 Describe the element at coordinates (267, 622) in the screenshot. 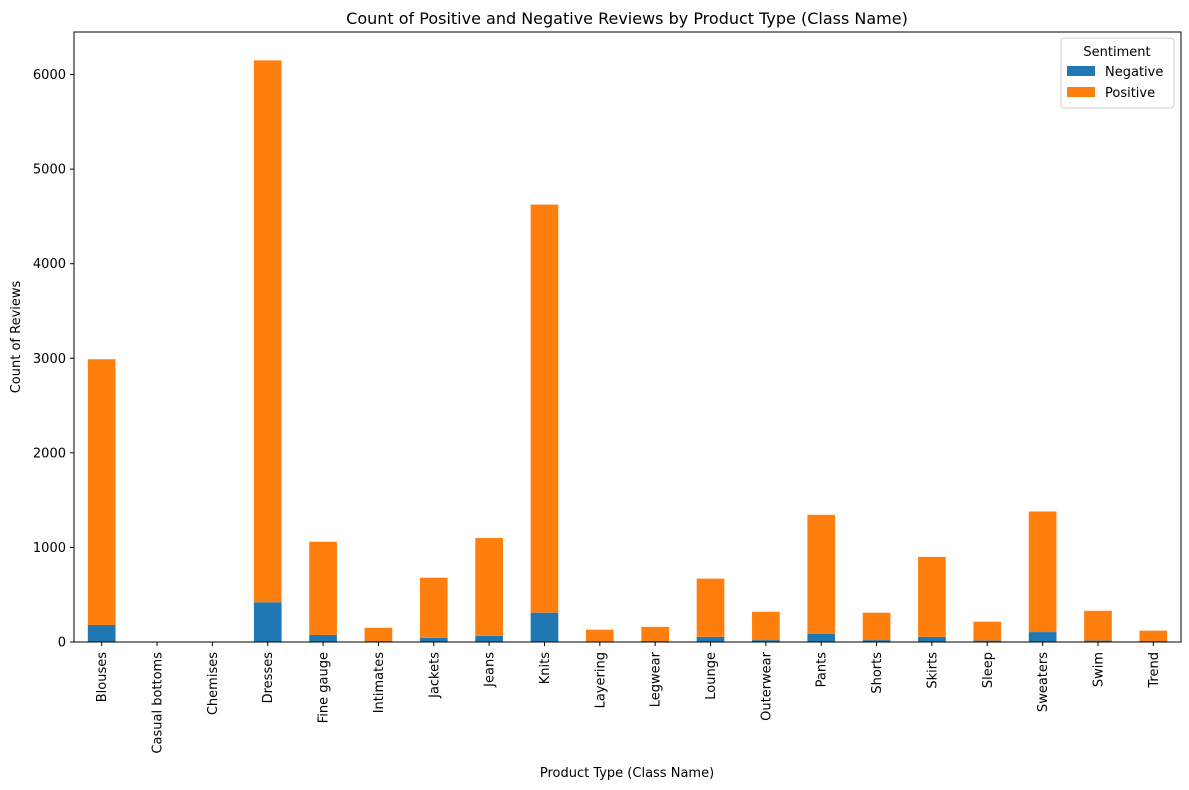

I see `bar-negative-dresses` at that location.